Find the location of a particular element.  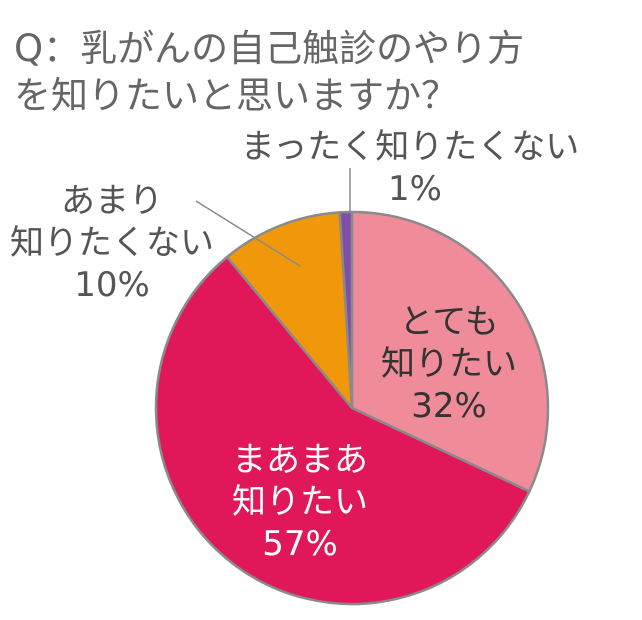

label-somewhat-want-value: 57% is located at coordinates (300, 544).